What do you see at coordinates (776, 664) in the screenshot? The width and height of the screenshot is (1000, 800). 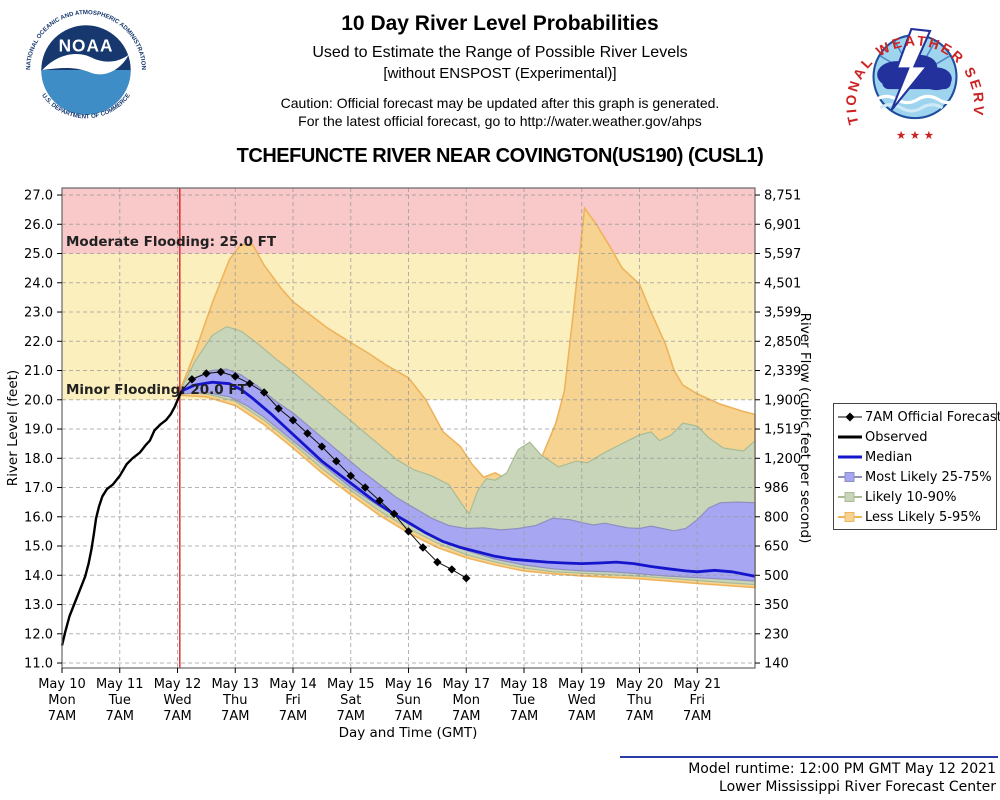 I see `y-right-tick-label: 140` at bounding box center [776, 664].